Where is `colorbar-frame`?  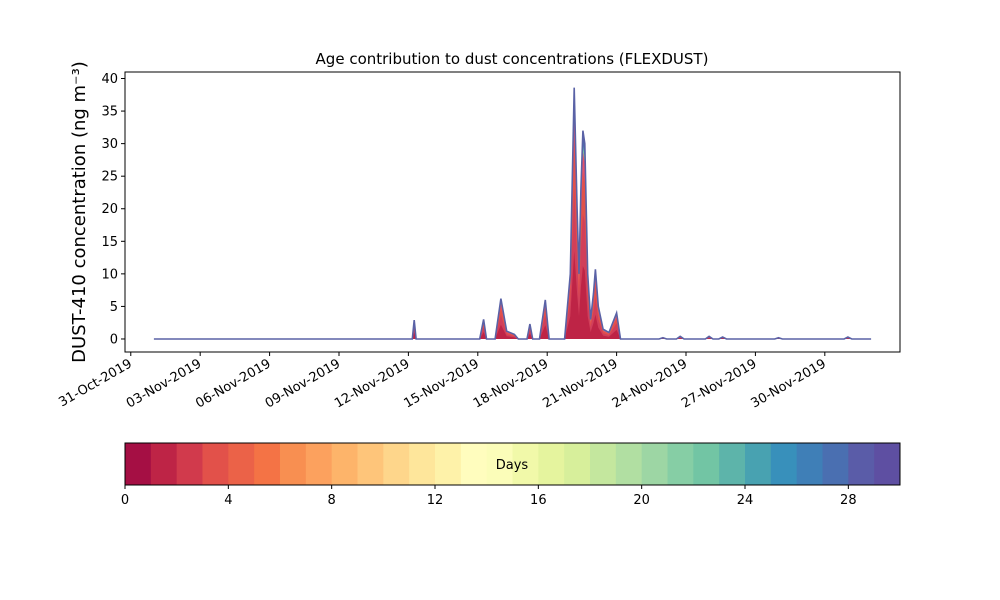
colorbar-frame is located at coordinates (512, 464).